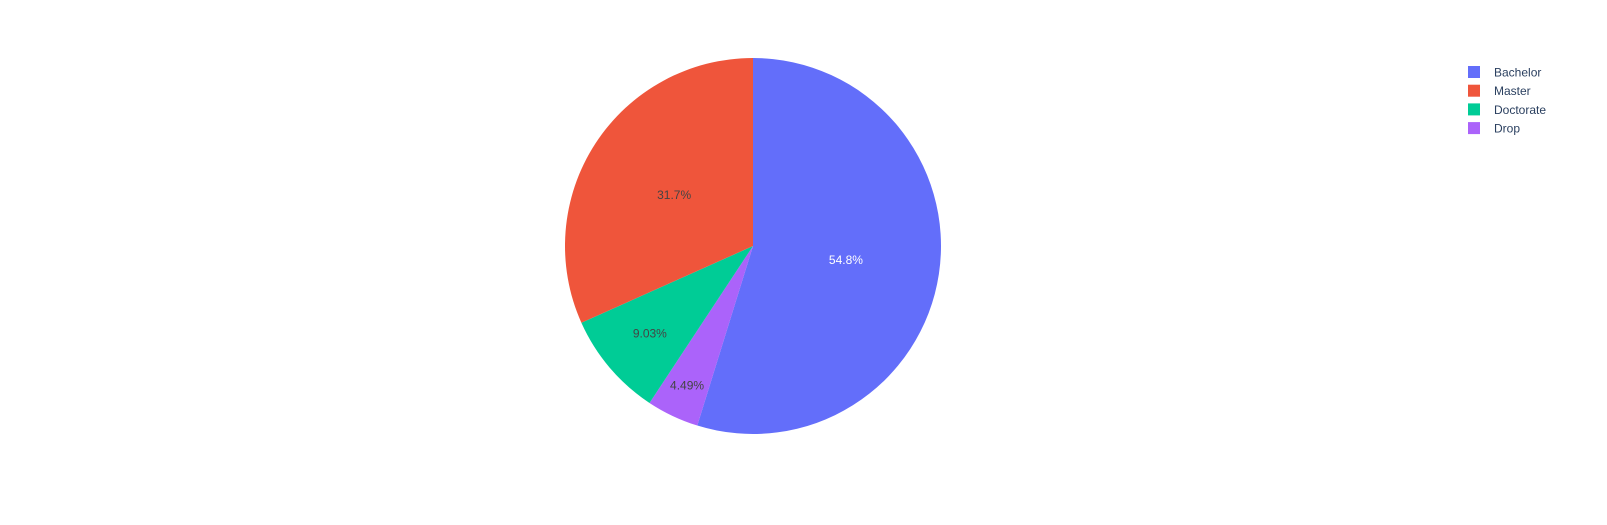 This screenshot has width=1607, height=525. I want to click on pie-label-master: 31.7%, so click(674, 195).